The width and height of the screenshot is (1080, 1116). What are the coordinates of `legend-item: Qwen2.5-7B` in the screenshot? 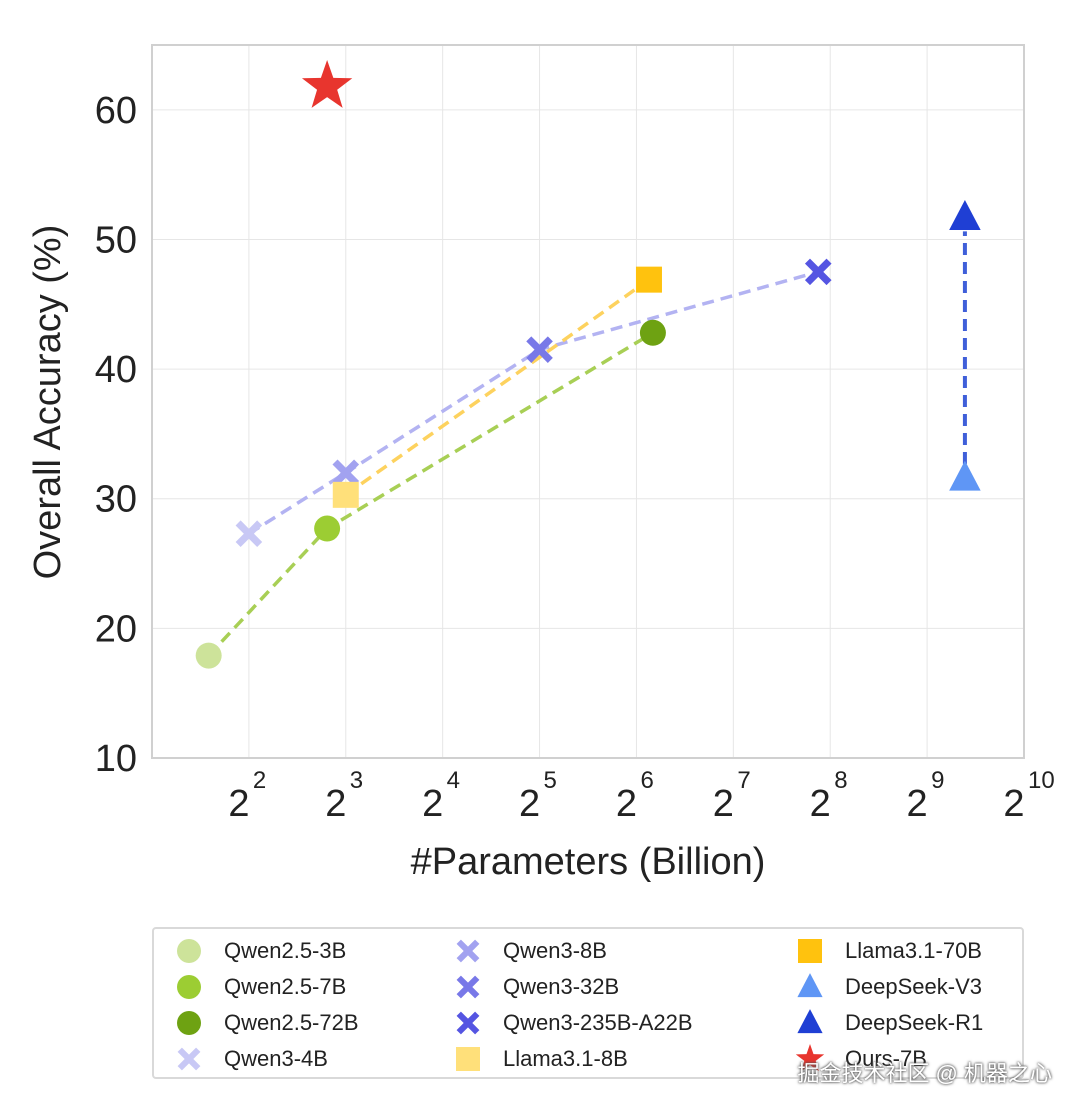 It's located at (260, 987).